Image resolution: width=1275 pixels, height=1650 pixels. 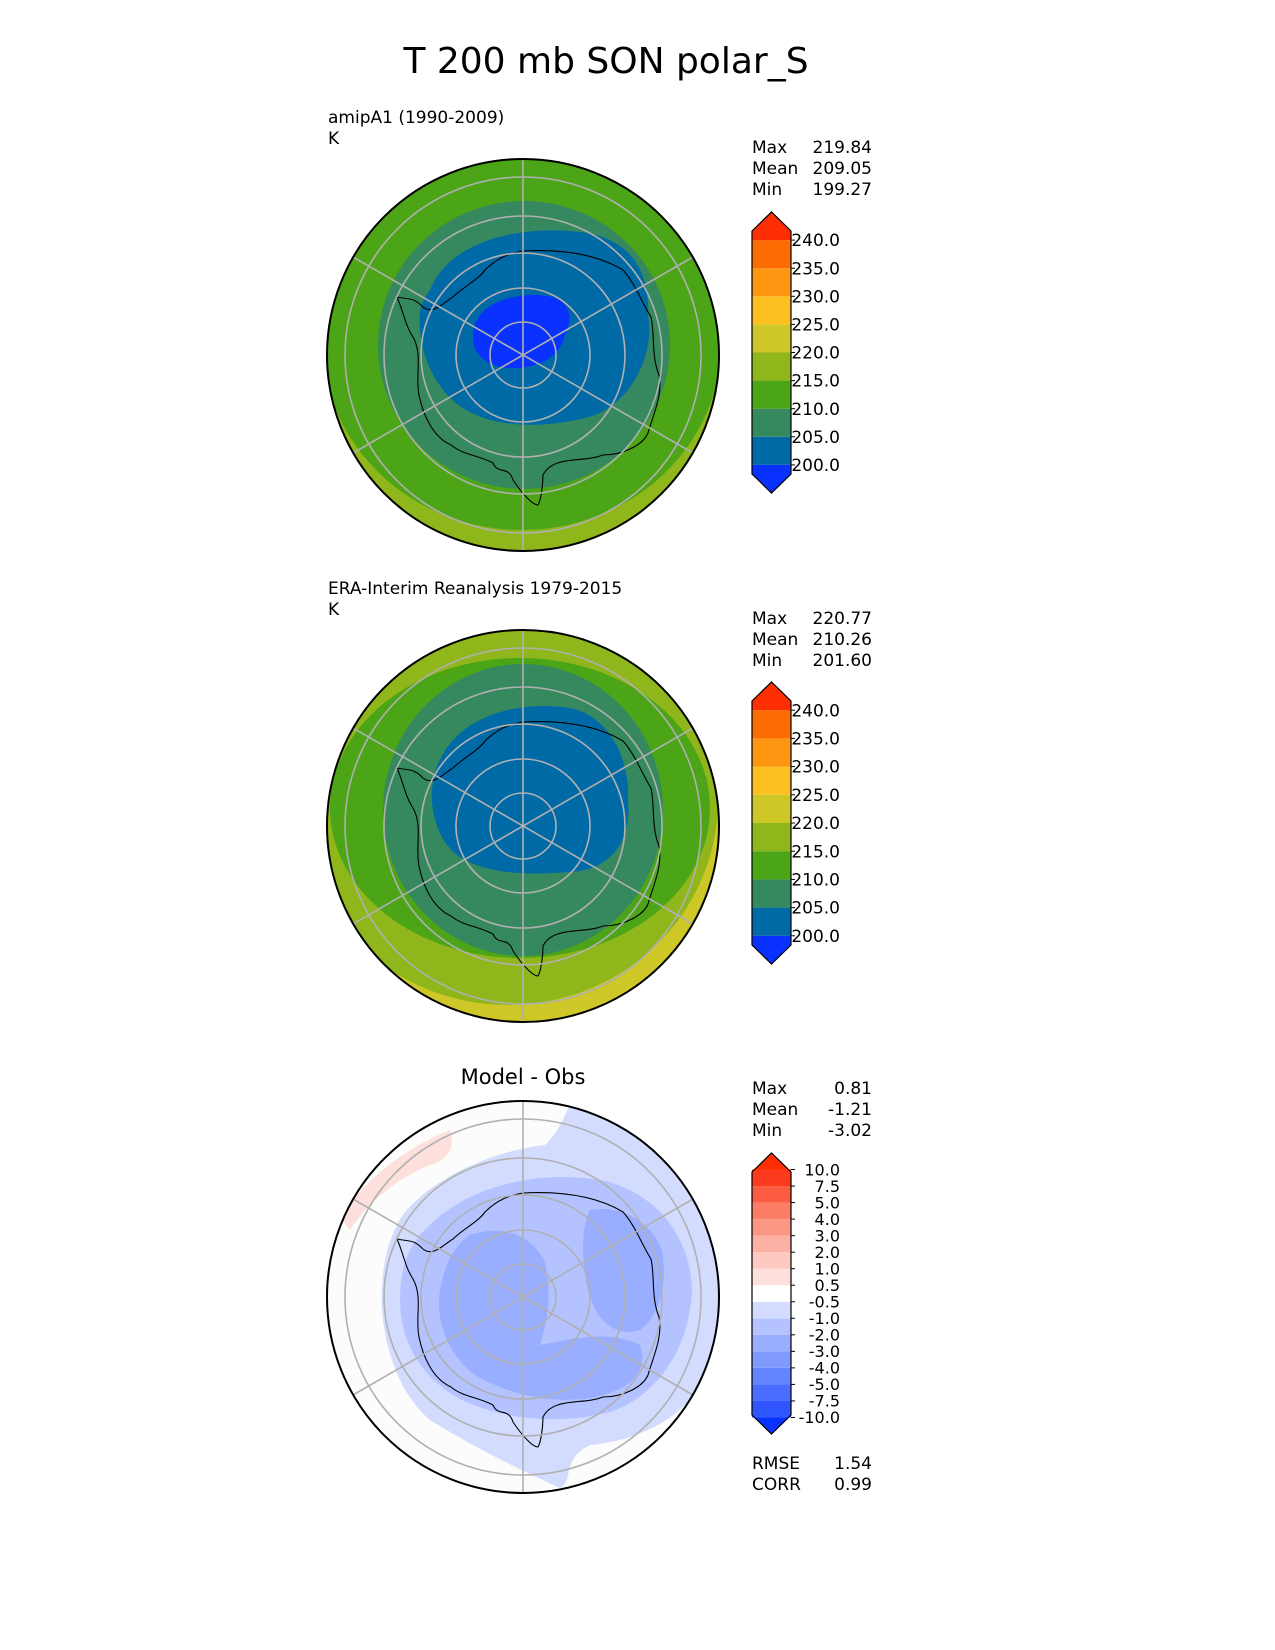 I want to click on field-positive-0.5-1, so click(x=396, y=1180).